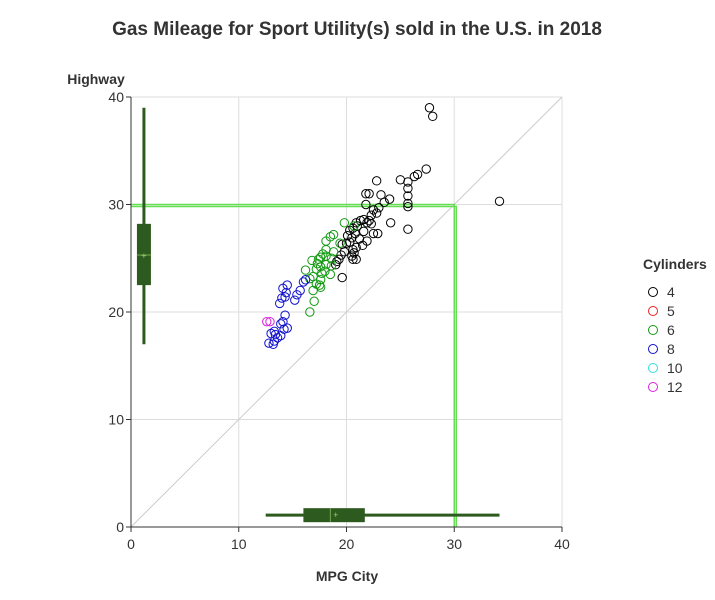 The width and height of the screenshot is (715, 600). I want to click on y-axis-label: Highway, so click(96, 79).